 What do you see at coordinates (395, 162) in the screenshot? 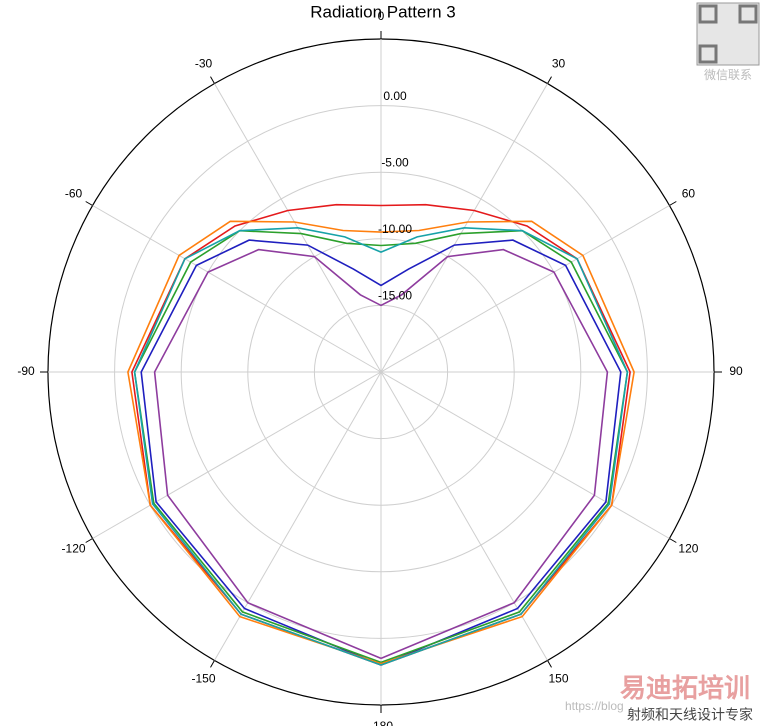
I see `radial-label: -5.00` at bounding box center [395, 162].